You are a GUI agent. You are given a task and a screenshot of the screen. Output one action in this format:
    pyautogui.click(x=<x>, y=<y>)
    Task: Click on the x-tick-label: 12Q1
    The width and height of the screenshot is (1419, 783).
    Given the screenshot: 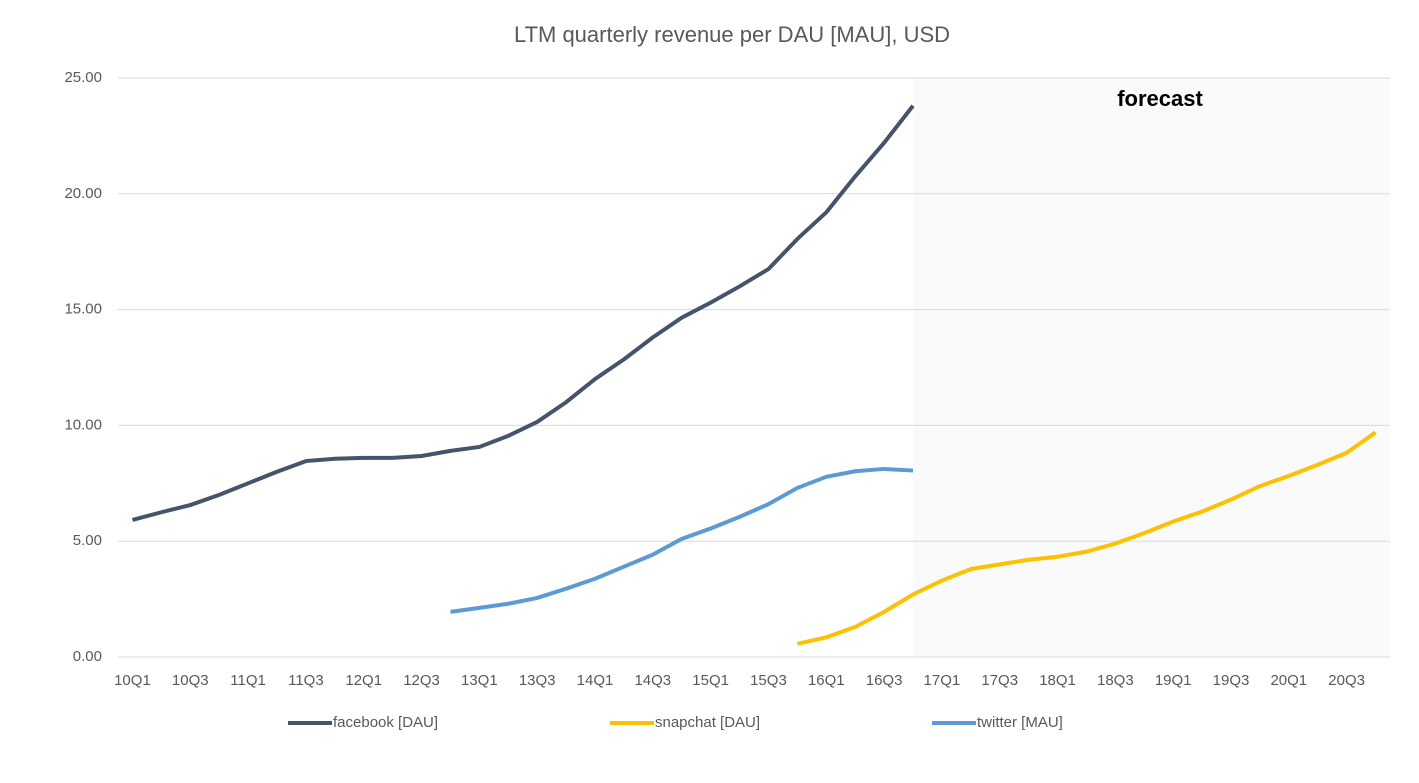 What is the action you would take?
    pyautogui.click(x=363, y=680)
    